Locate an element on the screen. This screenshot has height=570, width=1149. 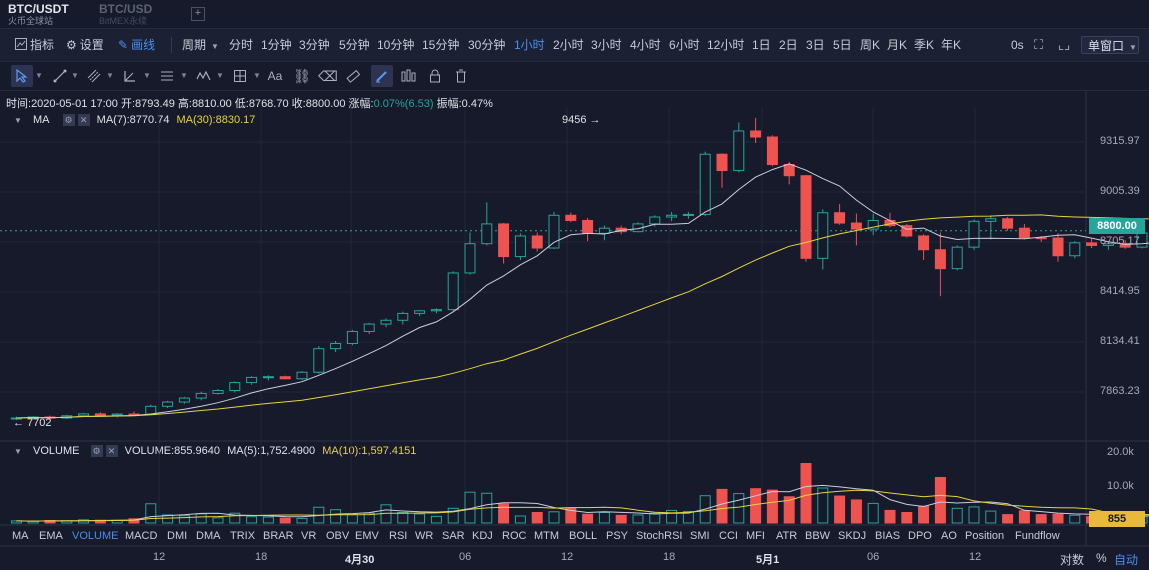
measure-tool is located at coordinates (409, 76).